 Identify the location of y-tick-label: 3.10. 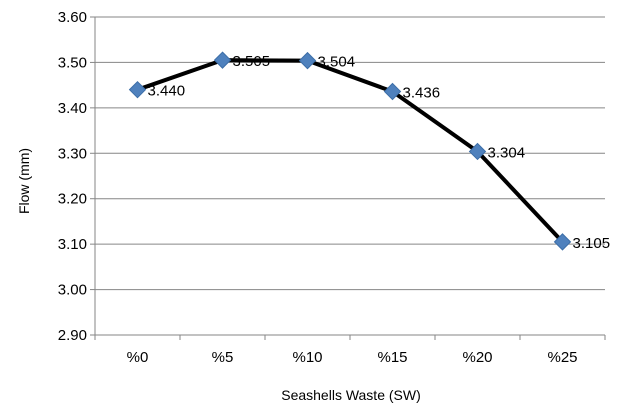
(72, 244).